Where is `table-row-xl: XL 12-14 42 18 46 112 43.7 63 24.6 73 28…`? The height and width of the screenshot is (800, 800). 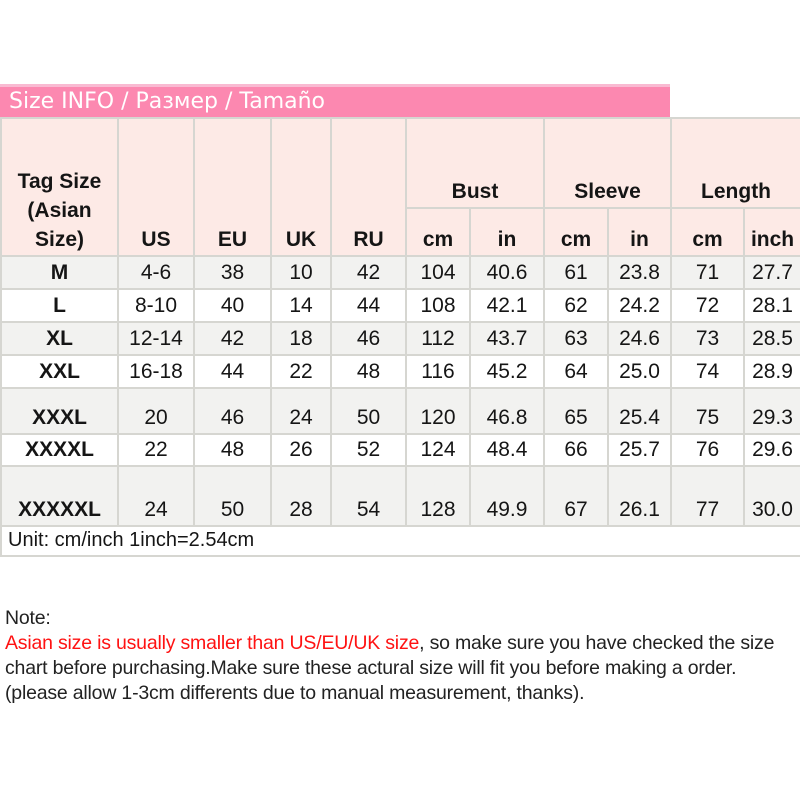 table-row-xl: XL 12-14 42 18 46 112 43.7 63 24.6 73 28… is located at coordinates (400, 338).